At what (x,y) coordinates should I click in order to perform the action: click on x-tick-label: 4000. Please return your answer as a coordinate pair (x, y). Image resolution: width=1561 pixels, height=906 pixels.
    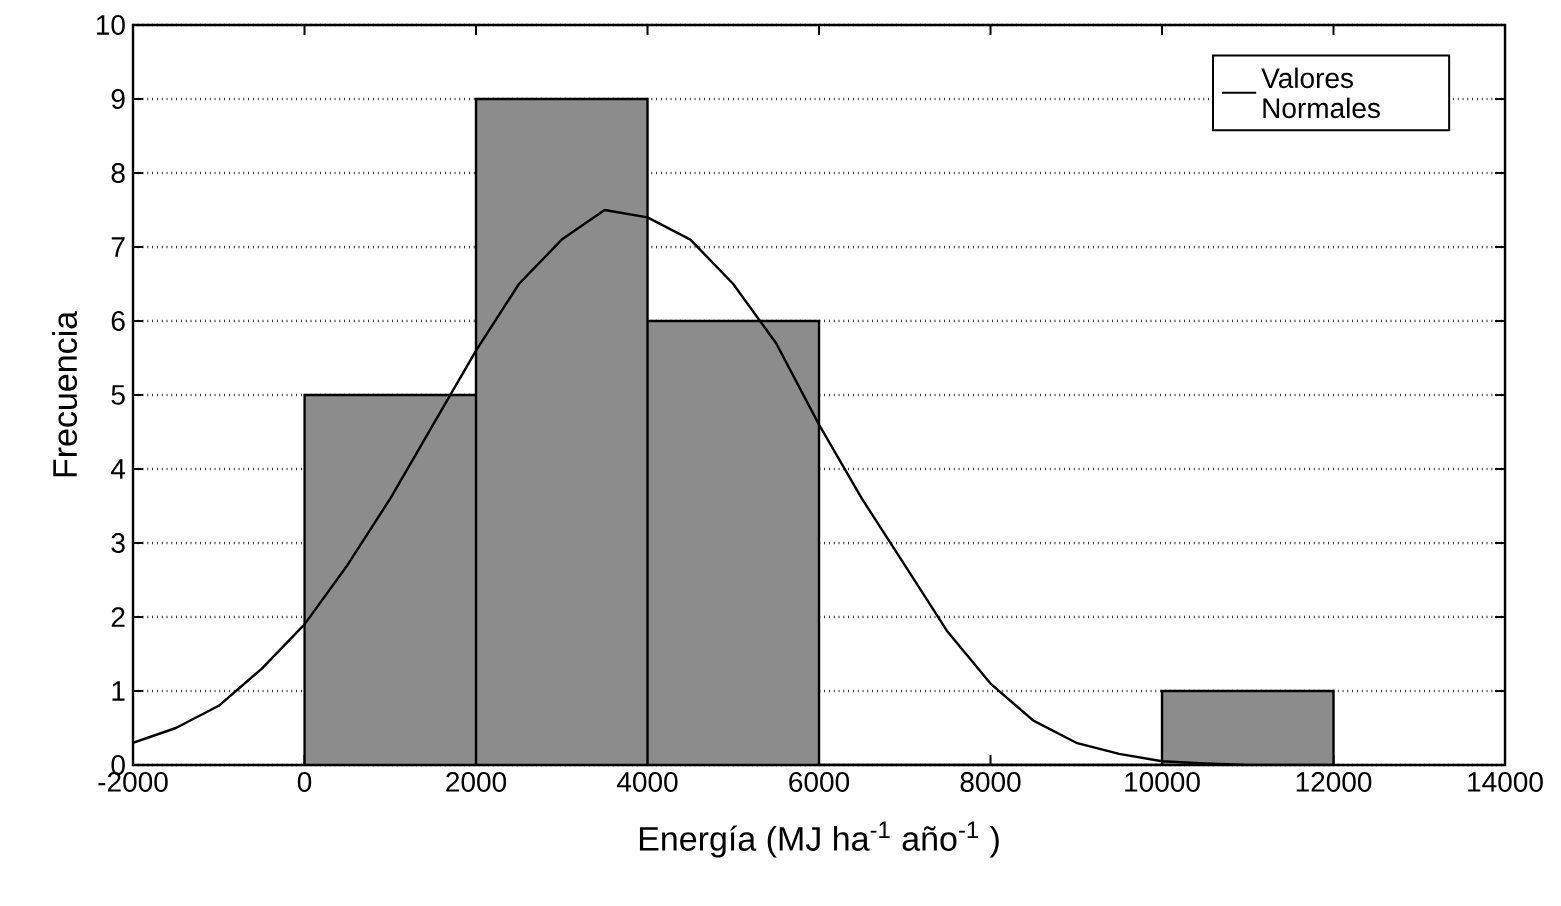
    Looking at the image, I should click on (647, 782).